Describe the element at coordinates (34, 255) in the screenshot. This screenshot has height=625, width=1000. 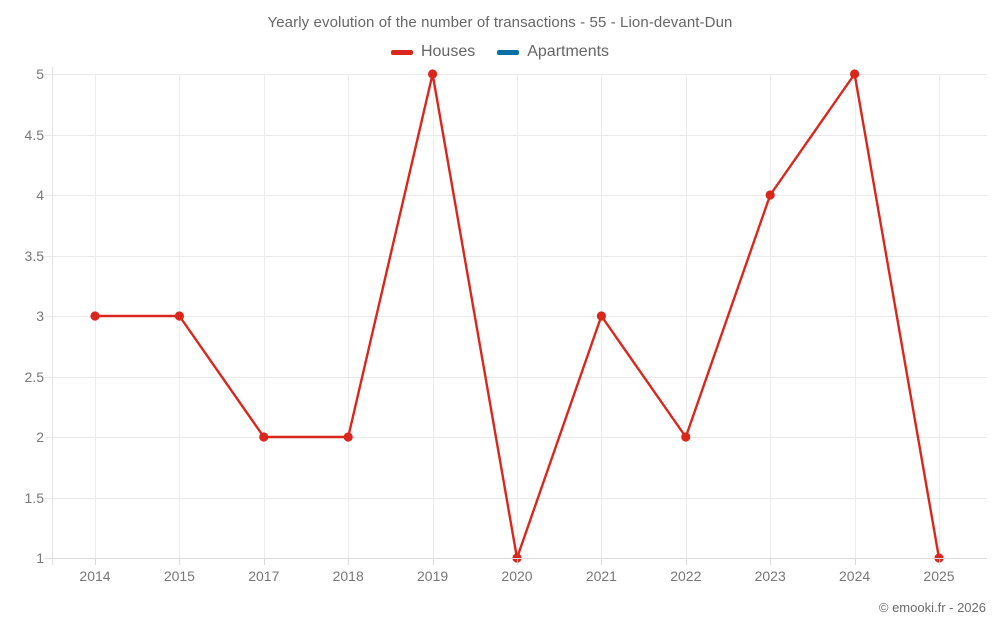
I see `y-axis-tick-label: 3.5` at that location.